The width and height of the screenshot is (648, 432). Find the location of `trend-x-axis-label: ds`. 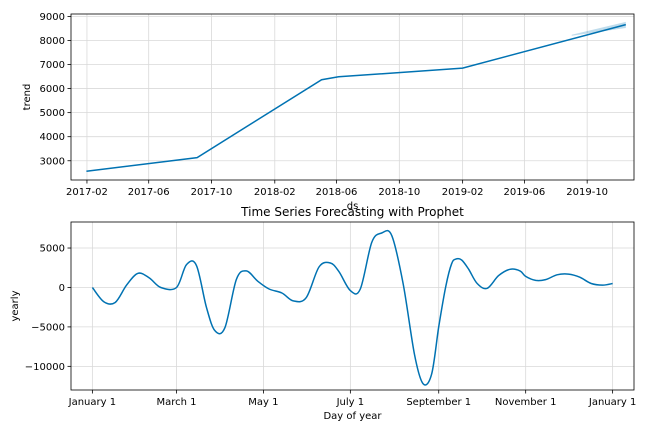

trend-x-axis-label: ds is located at coordinates (353, 206).